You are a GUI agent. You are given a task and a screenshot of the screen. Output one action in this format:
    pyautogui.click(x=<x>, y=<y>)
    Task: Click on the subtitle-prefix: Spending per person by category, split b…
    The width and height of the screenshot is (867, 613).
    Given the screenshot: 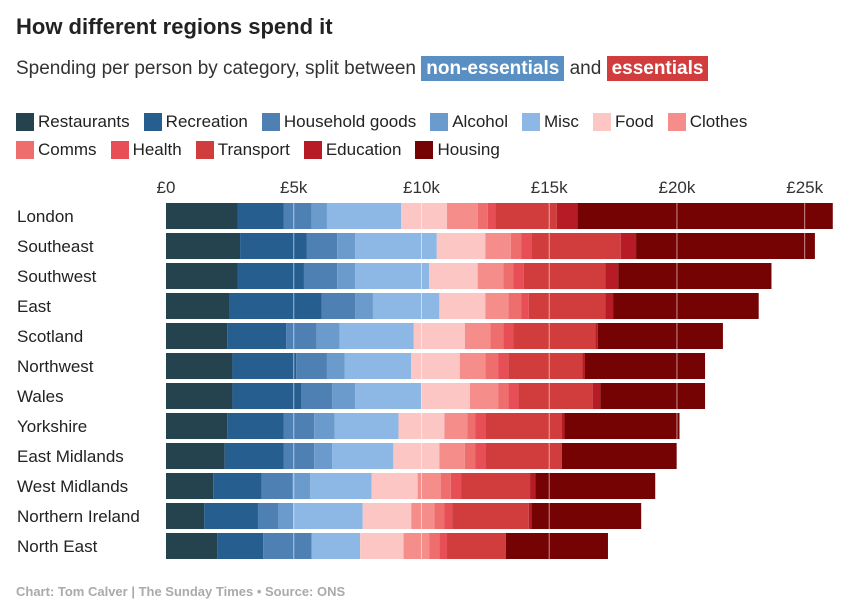 What is the action you would take?
    pyautogui.click(x=216, y=68)
    